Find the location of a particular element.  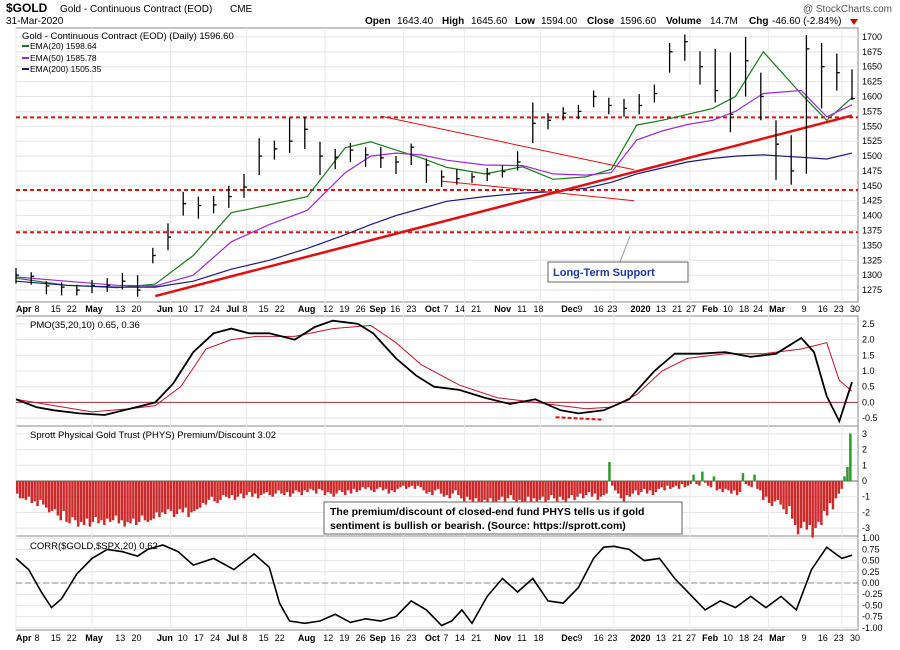

x-tick-label: 13 is located at coordinates (661, 309).